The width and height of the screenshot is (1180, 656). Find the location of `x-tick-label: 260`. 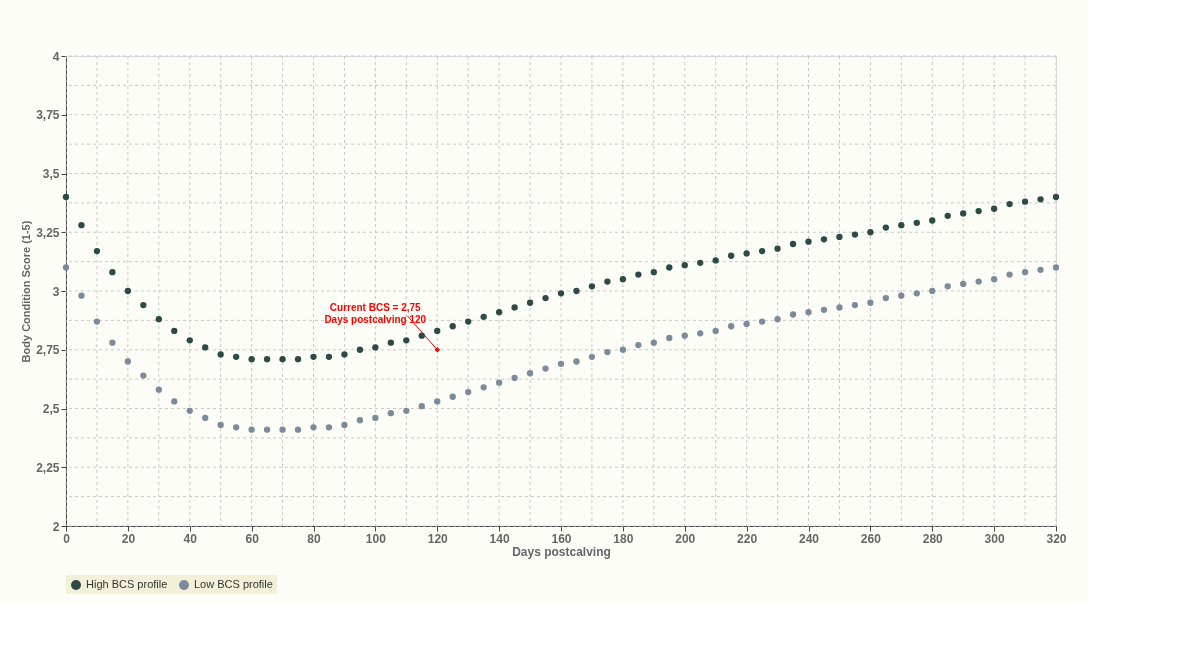

x-tick-label: 260 is located at coordinates (871, 538).